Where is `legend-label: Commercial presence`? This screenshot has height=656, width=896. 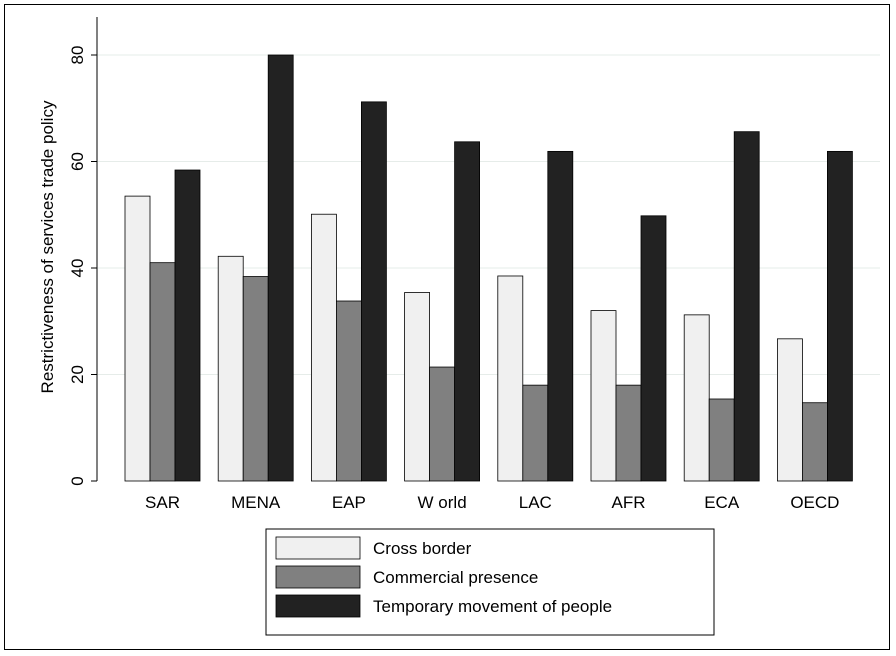 legend-label: Commercial presence is located at coordinates (455, 577).